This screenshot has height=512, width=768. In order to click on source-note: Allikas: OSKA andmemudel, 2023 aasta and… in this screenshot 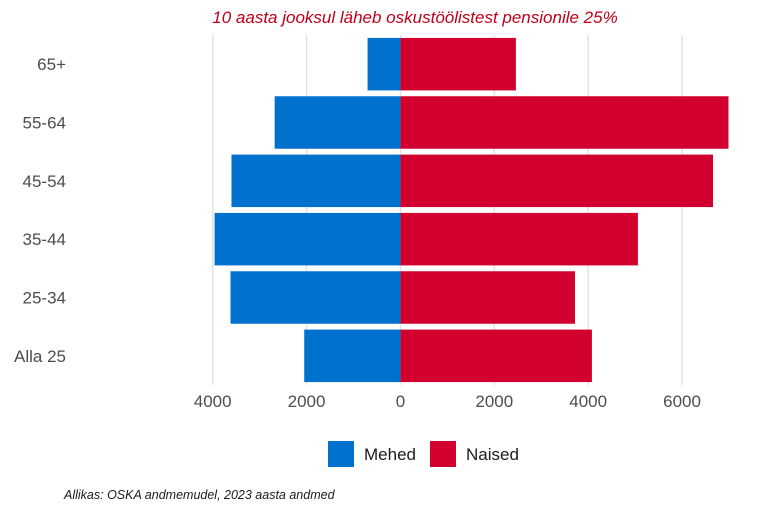, I will do `click(199, 495)`.